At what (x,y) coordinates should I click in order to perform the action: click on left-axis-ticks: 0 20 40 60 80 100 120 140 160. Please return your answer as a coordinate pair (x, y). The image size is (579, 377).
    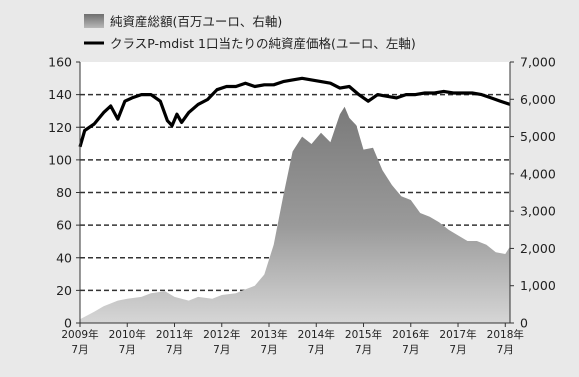
    Looking at the image, I should click on (64, 193).